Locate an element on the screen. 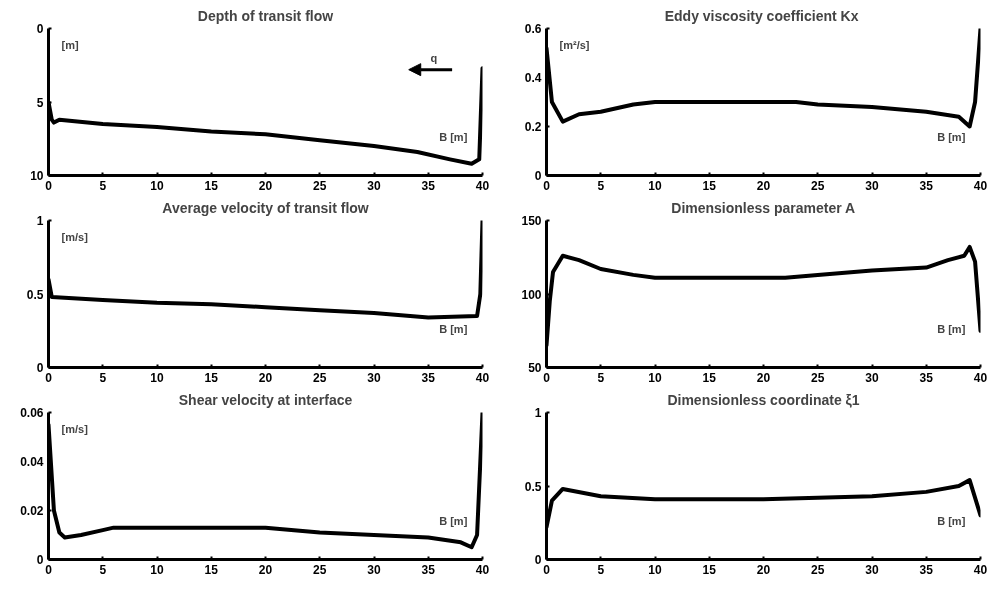  y-tick-label: 0.02 is located at coordinates (32, 511).